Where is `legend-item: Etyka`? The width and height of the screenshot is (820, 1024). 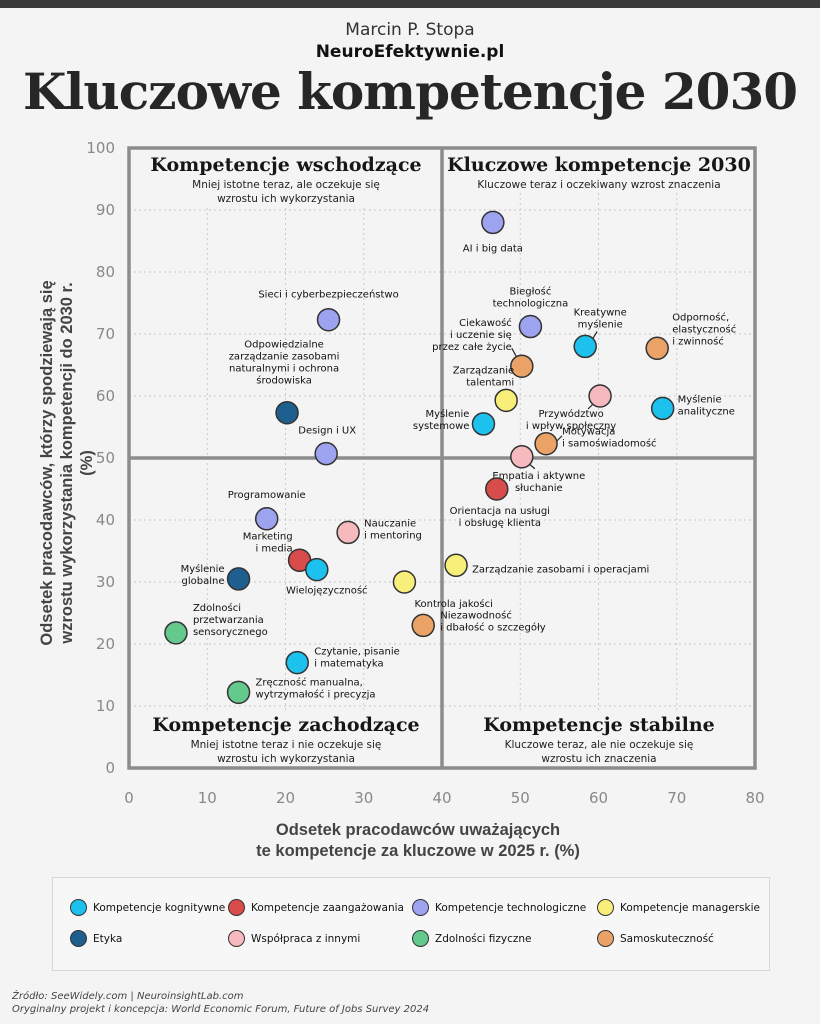
legend-item: Etyka is located at coordinates (96, 938).